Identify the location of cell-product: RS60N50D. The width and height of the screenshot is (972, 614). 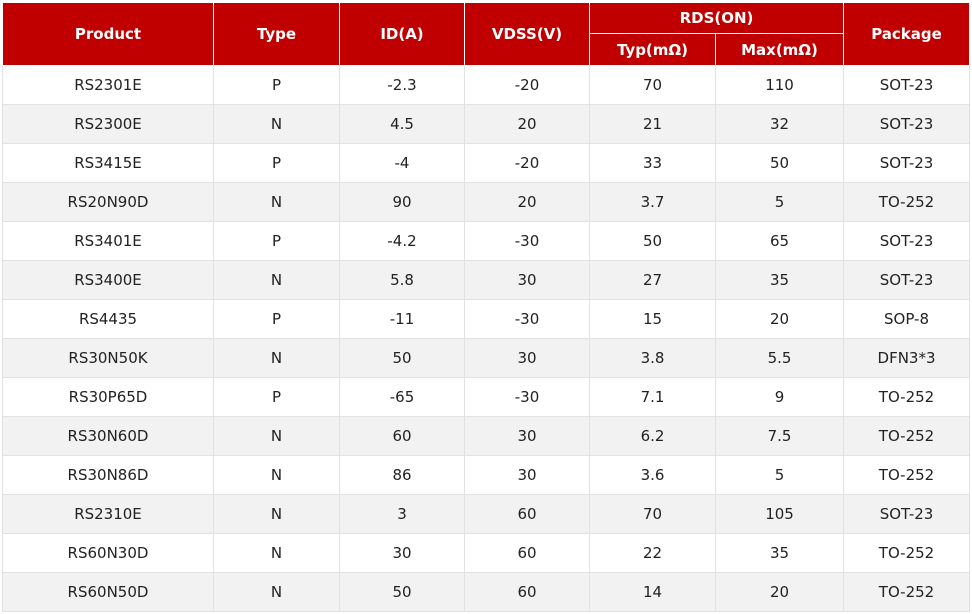
(108, 592).